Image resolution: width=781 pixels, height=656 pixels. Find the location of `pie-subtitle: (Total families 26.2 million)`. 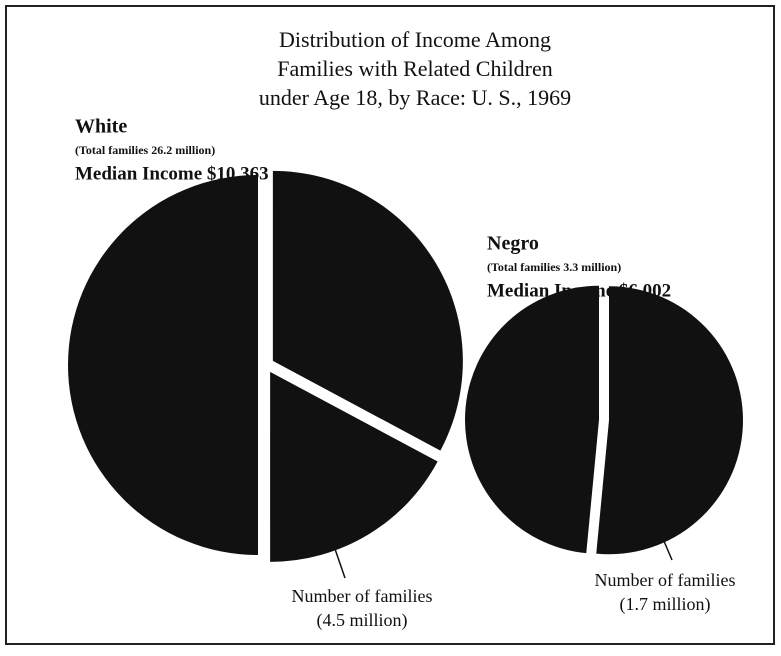

pie-subtitle: (Total families 26.2 million) is located at coordinates (145, 150).